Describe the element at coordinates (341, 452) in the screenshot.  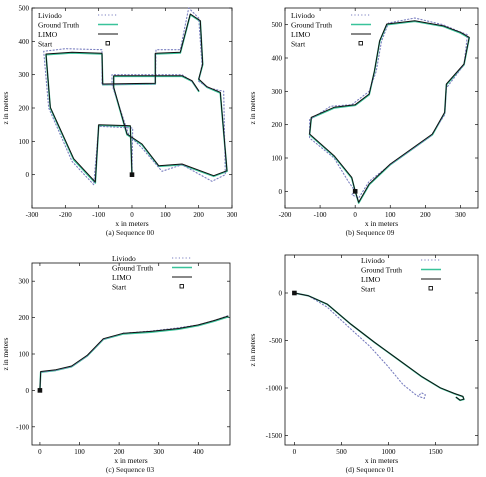
I see `x-tick-label: 500` at that location.